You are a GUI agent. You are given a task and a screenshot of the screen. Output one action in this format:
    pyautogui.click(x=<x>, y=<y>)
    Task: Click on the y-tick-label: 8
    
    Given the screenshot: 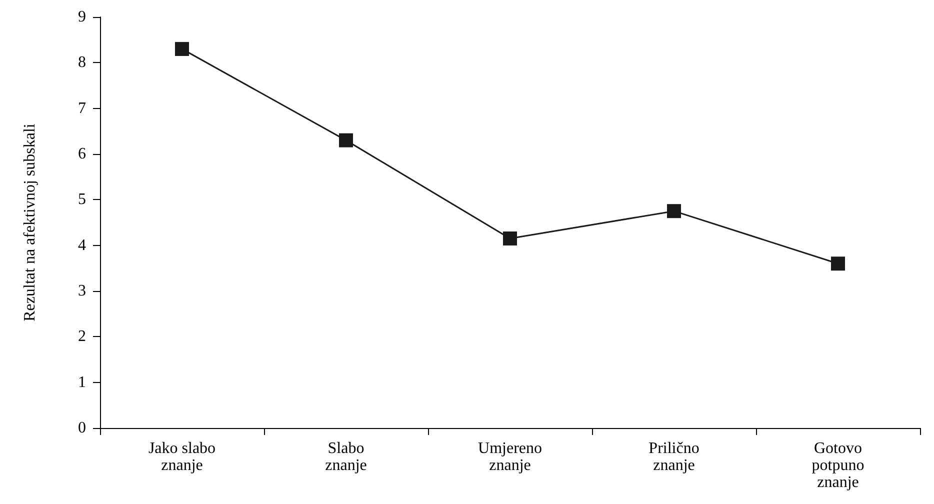 What is the action you would take?
    pyautogui.click(x=82, y=63)
    